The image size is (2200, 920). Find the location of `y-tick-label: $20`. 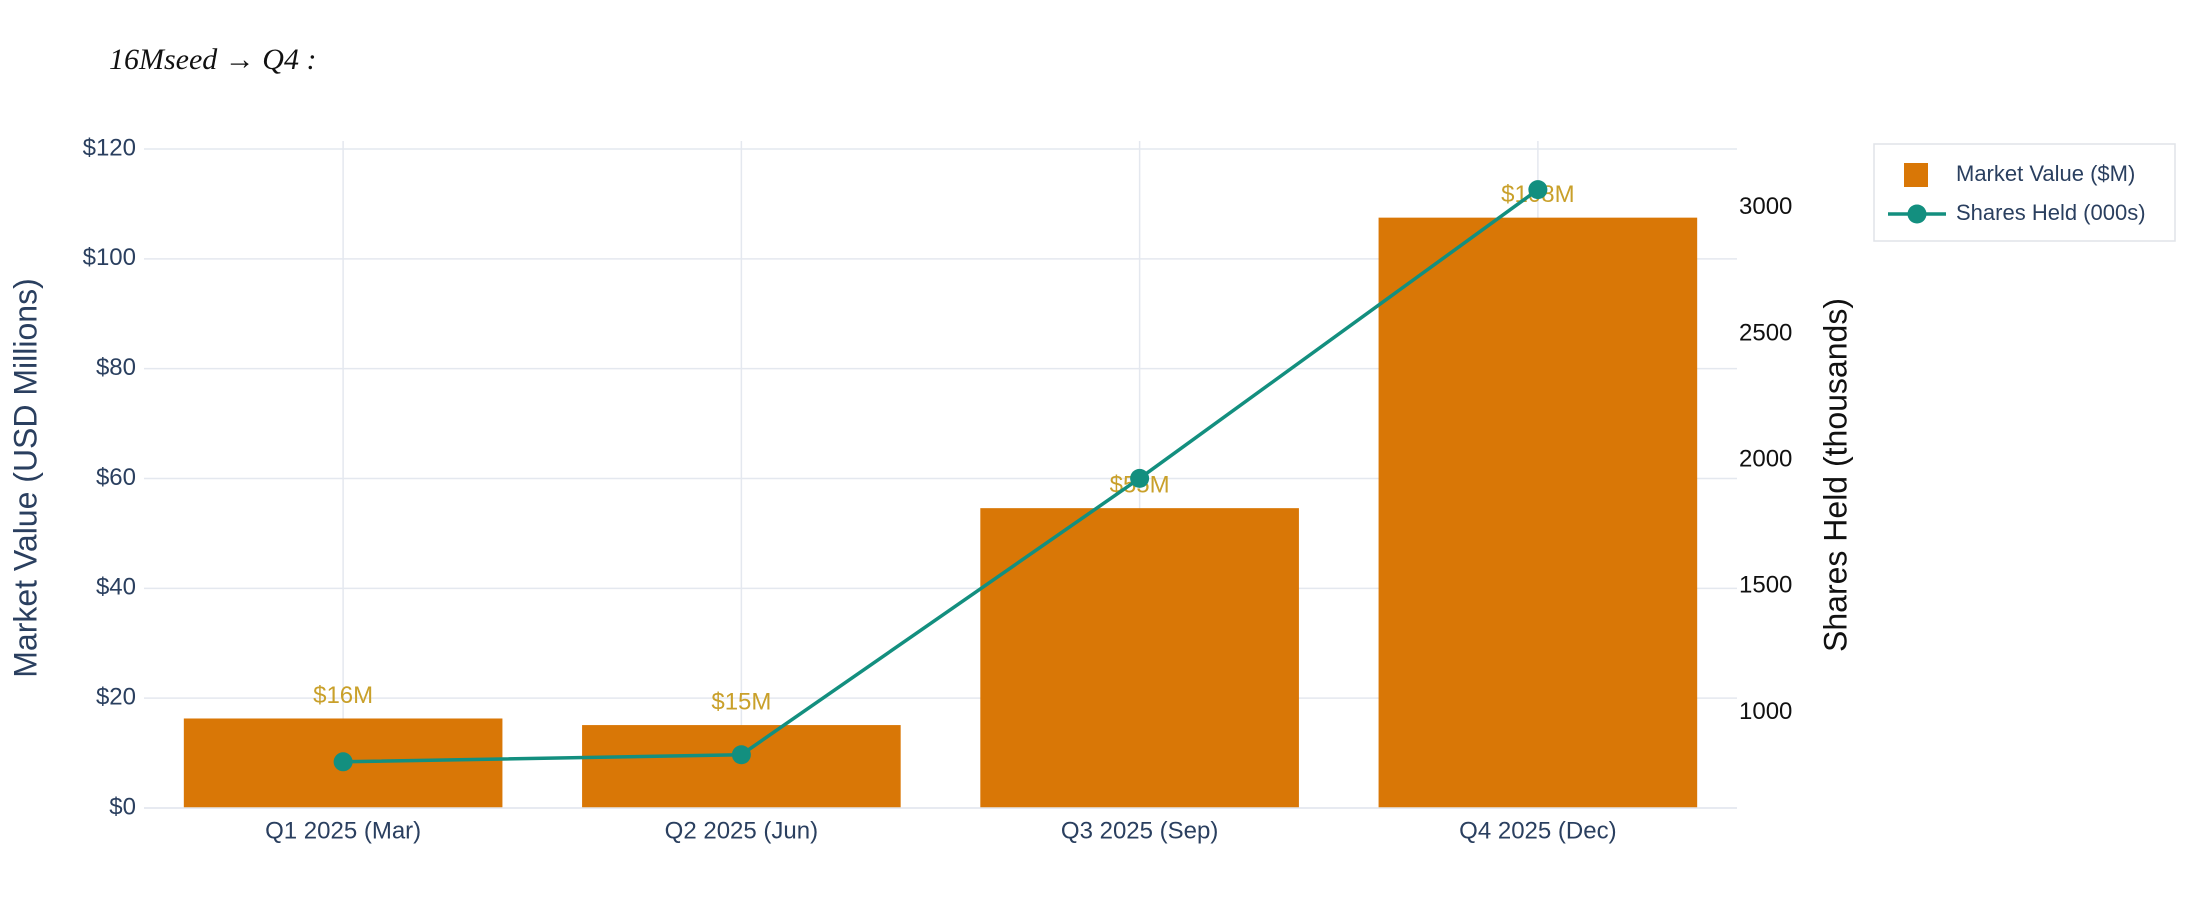

y-tick-label: $20 is located at coordinates (116, 697).